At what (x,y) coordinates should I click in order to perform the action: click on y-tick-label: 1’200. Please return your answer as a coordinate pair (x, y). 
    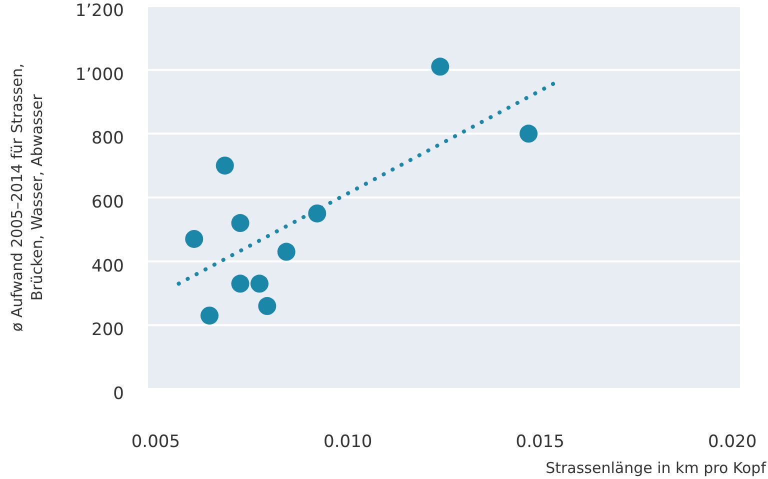
    Looking at the image, I should click on (99, 11).